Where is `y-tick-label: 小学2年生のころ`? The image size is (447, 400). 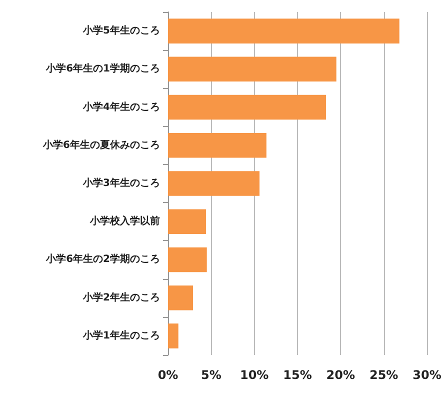 y-tick-label: 小学2年生のころ is located at coordinates (121, 297).